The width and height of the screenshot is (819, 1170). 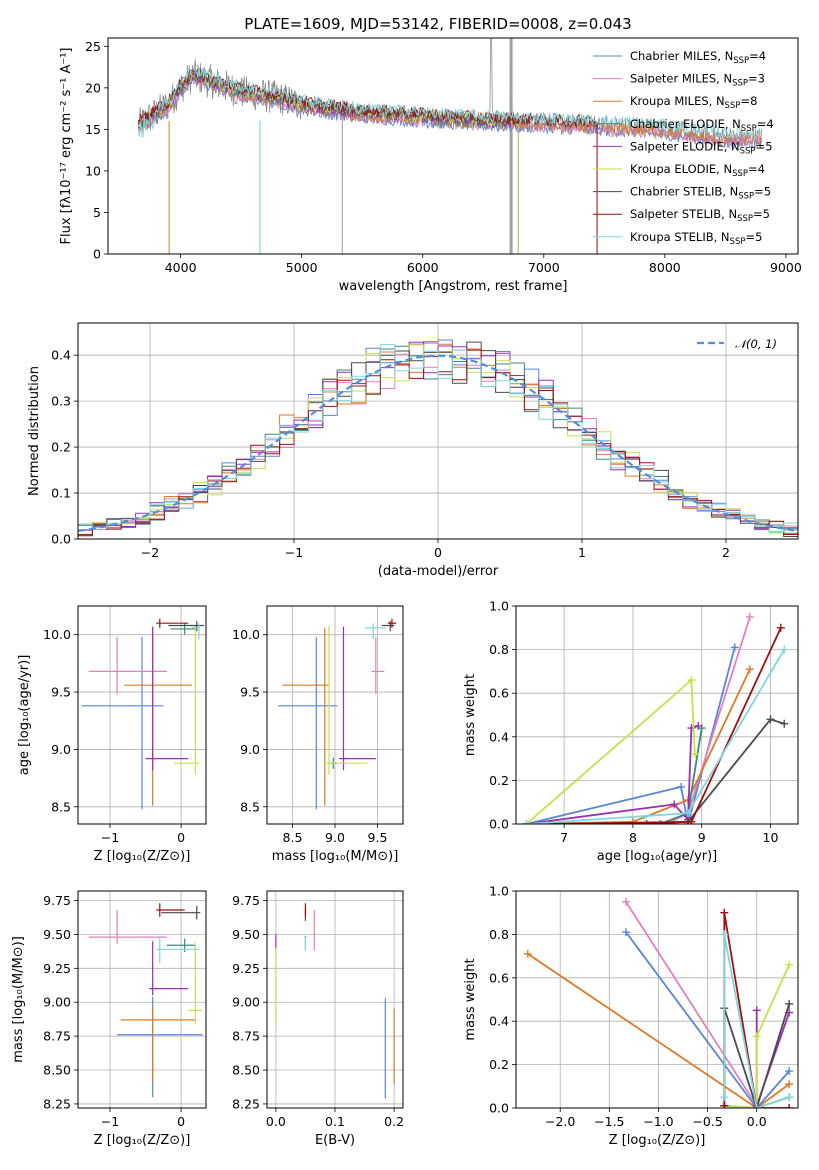 I want to click on legend-label-kroupa_stelib: Kroupa STELIB, NSSP=5, so click(x=696, y=238).